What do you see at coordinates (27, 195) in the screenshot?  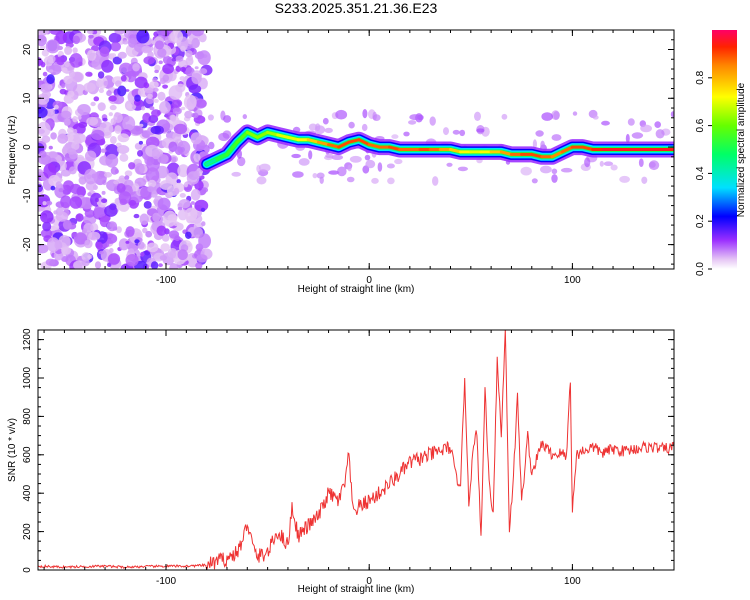 I see `y-tick-label: -10` at bounding box center [27, 195].